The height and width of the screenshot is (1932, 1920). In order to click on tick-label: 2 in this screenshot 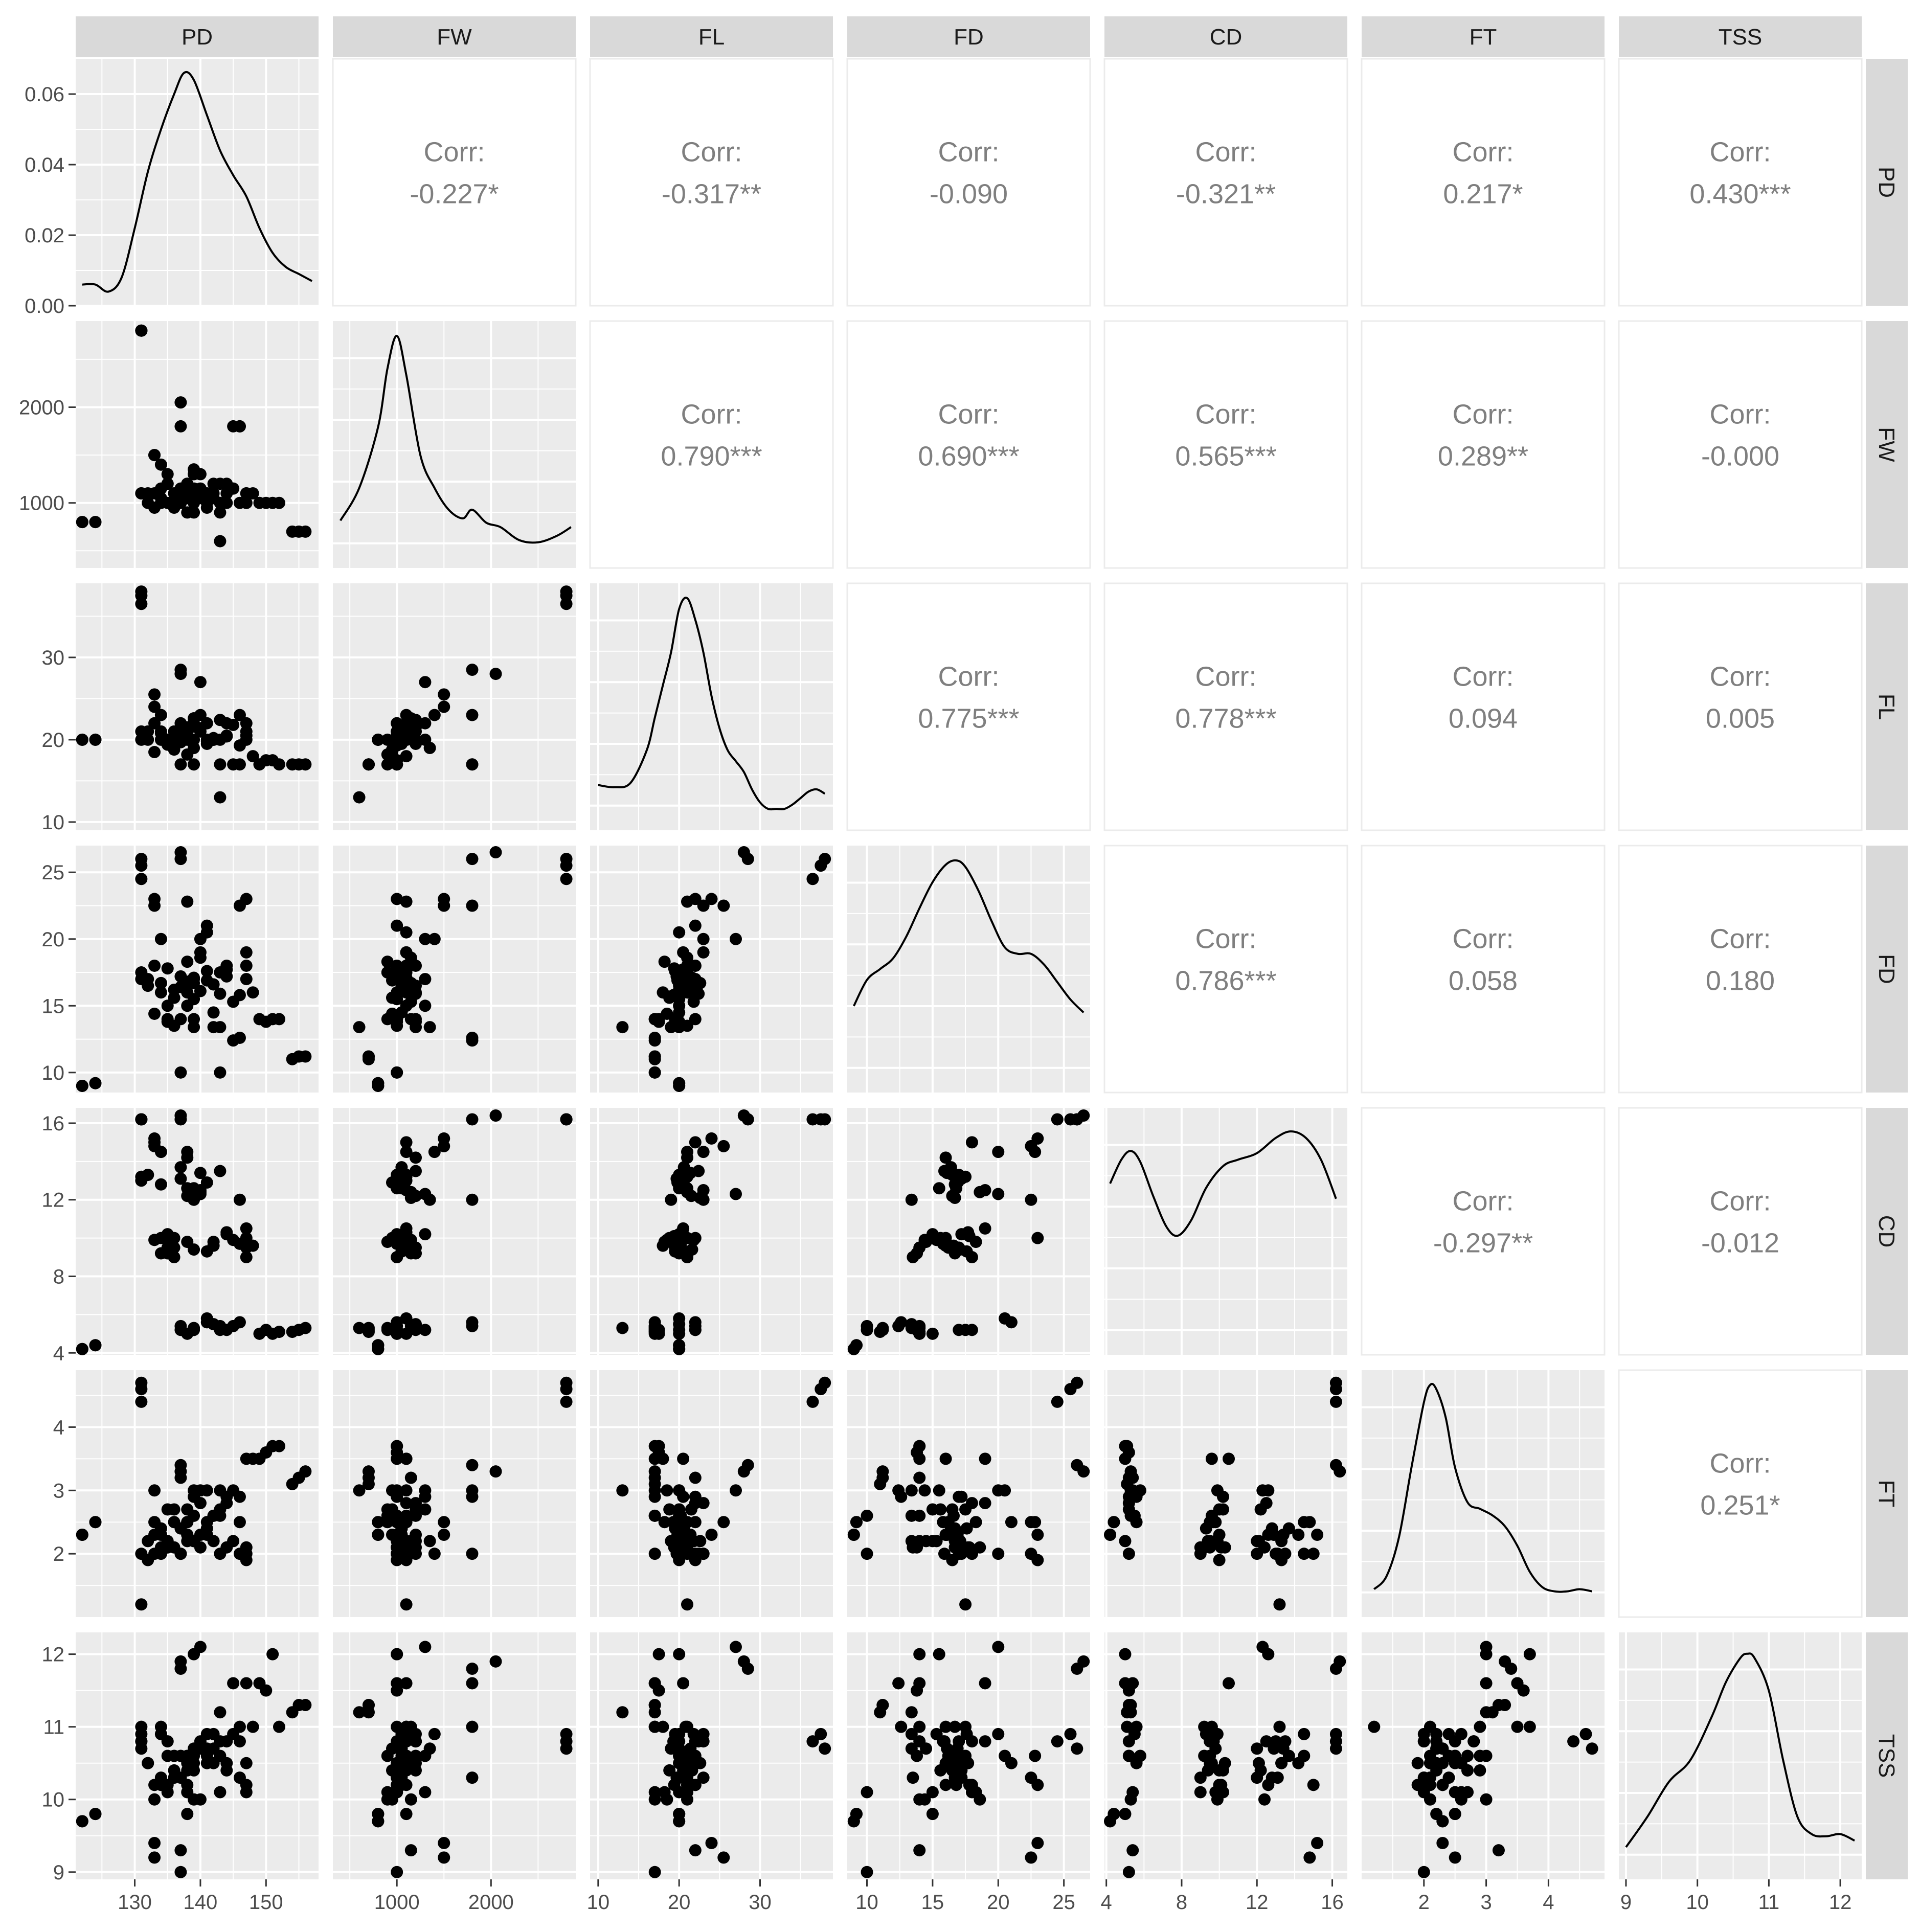, I will do `click(1424, 1902)`.